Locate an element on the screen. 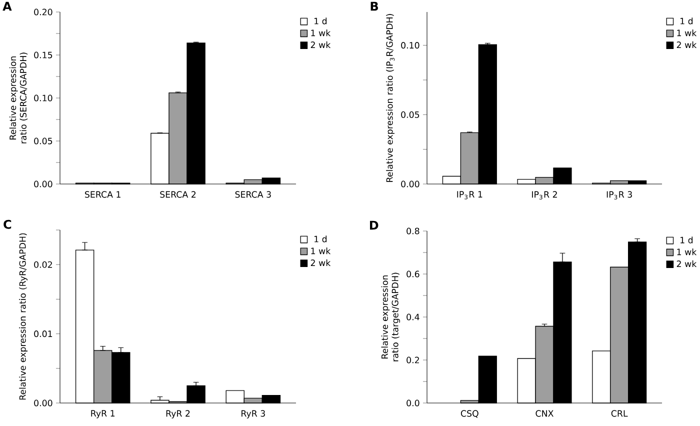 The width and height of the screenshot is (700, 426). x-tick-label: RyR 3 is located at coordinates (253, 414).